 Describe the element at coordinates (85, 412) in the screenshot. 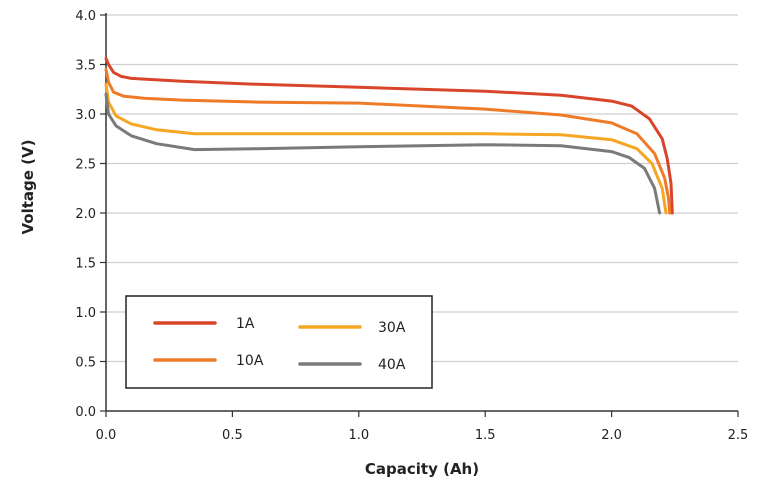

I see `y-tick-label: 0.0` at that location.